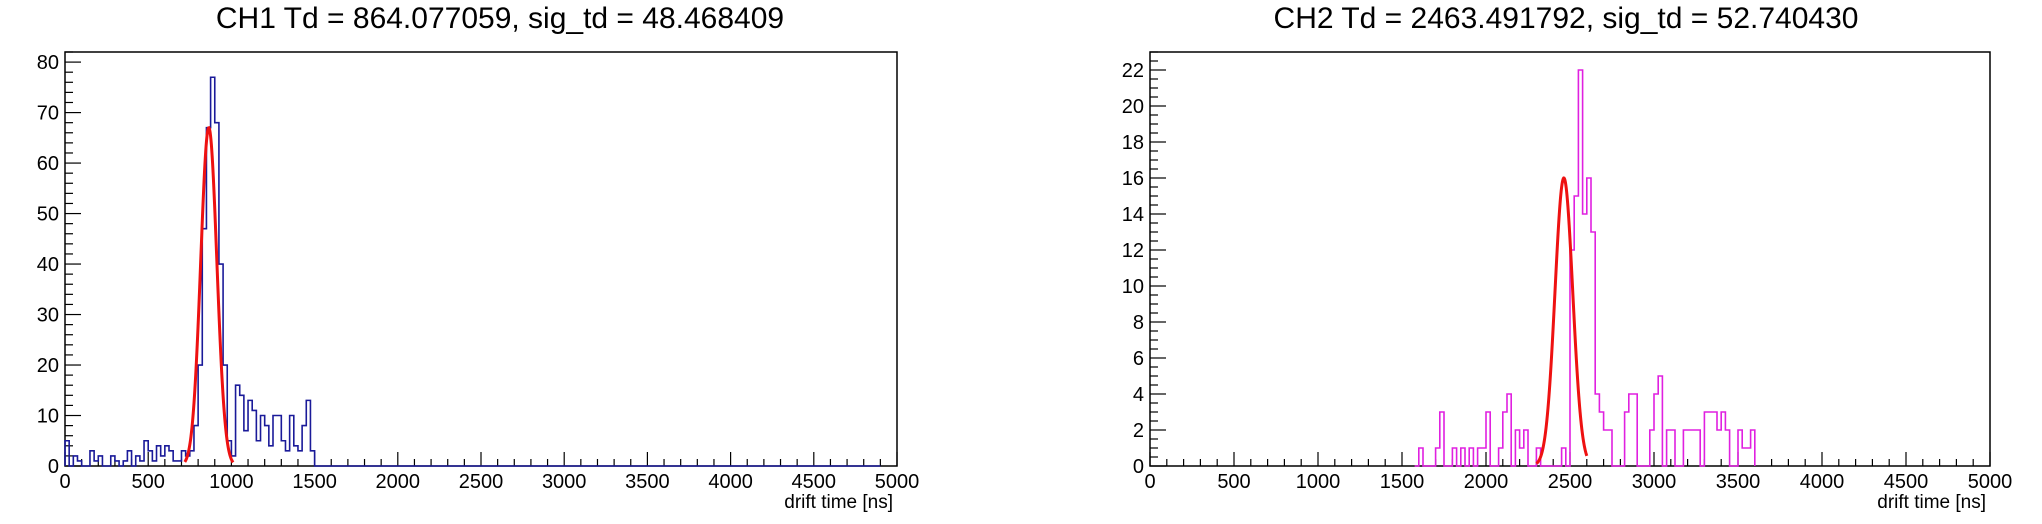 The width and height of the screenshot is (2042, 524). I want to click on y-tick-label: 2, so click(1138, 431).